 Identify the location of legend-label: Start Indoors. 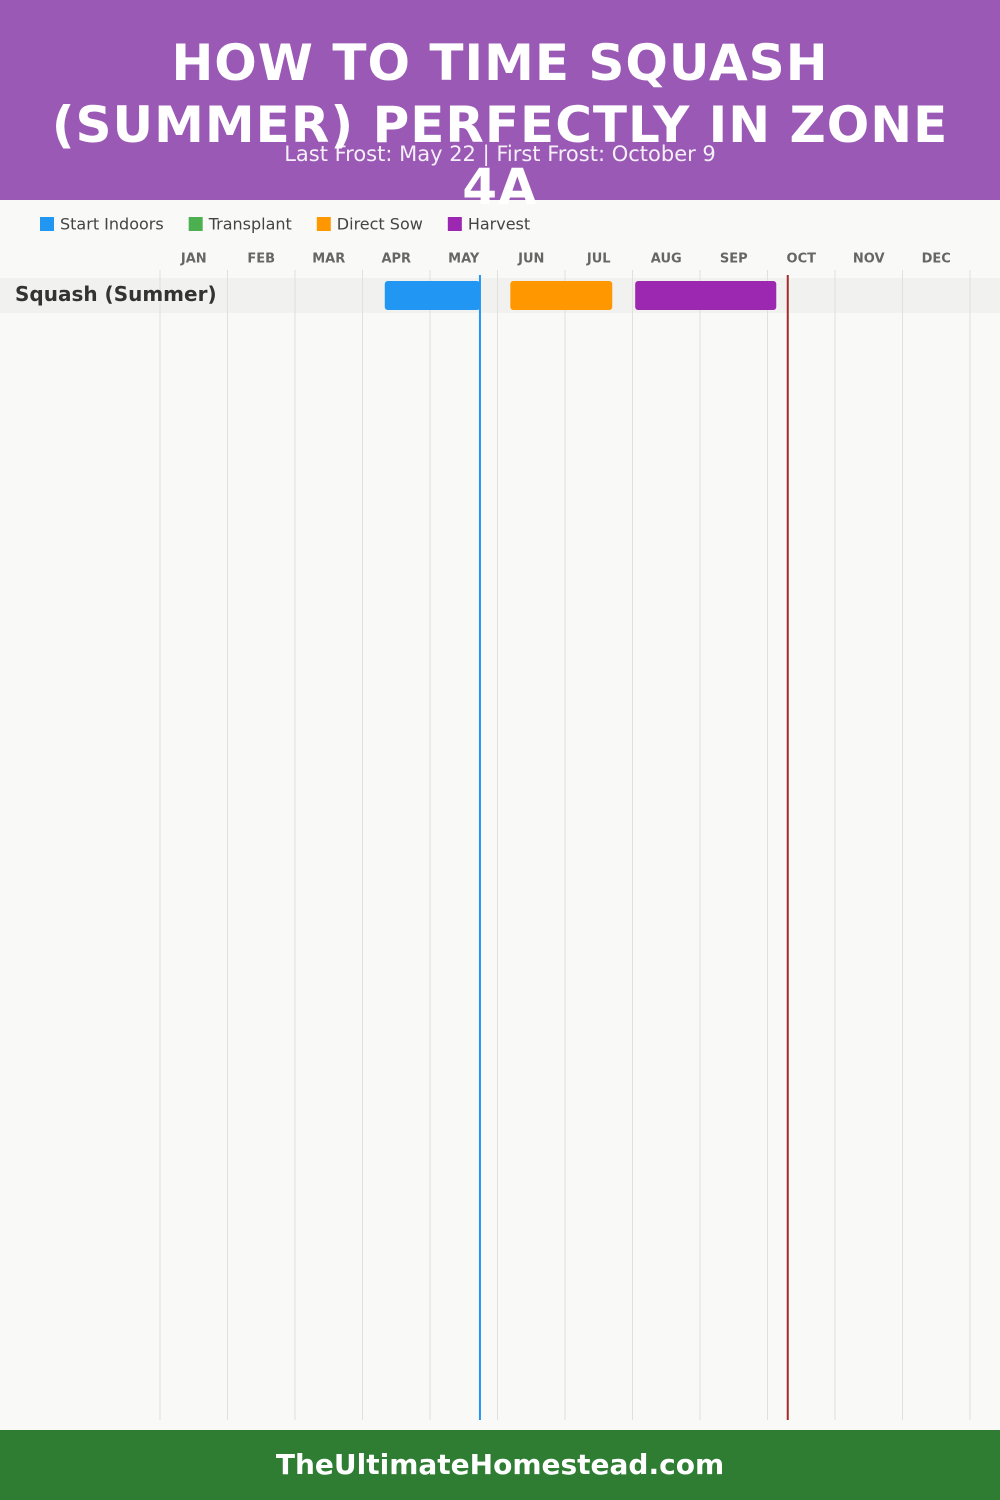
(112, 224).